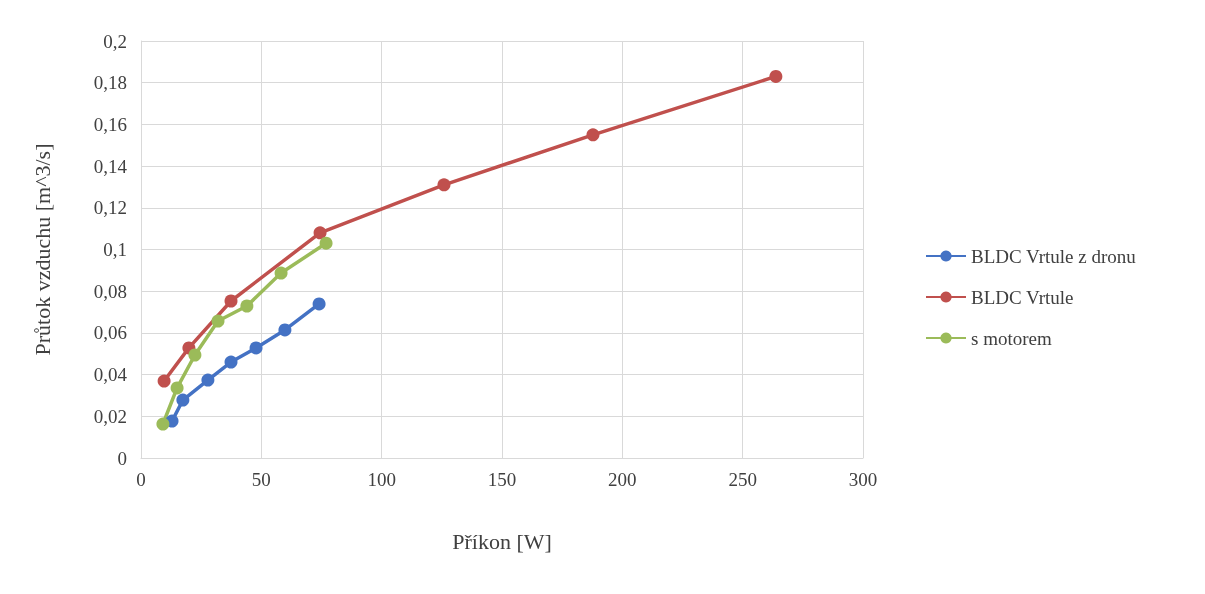 The height and width of the screenshot is (594, 1205). Describe the element at coordinates (110, 124) in the screenshot. I see `y-tick-label: 0,16` at that location.